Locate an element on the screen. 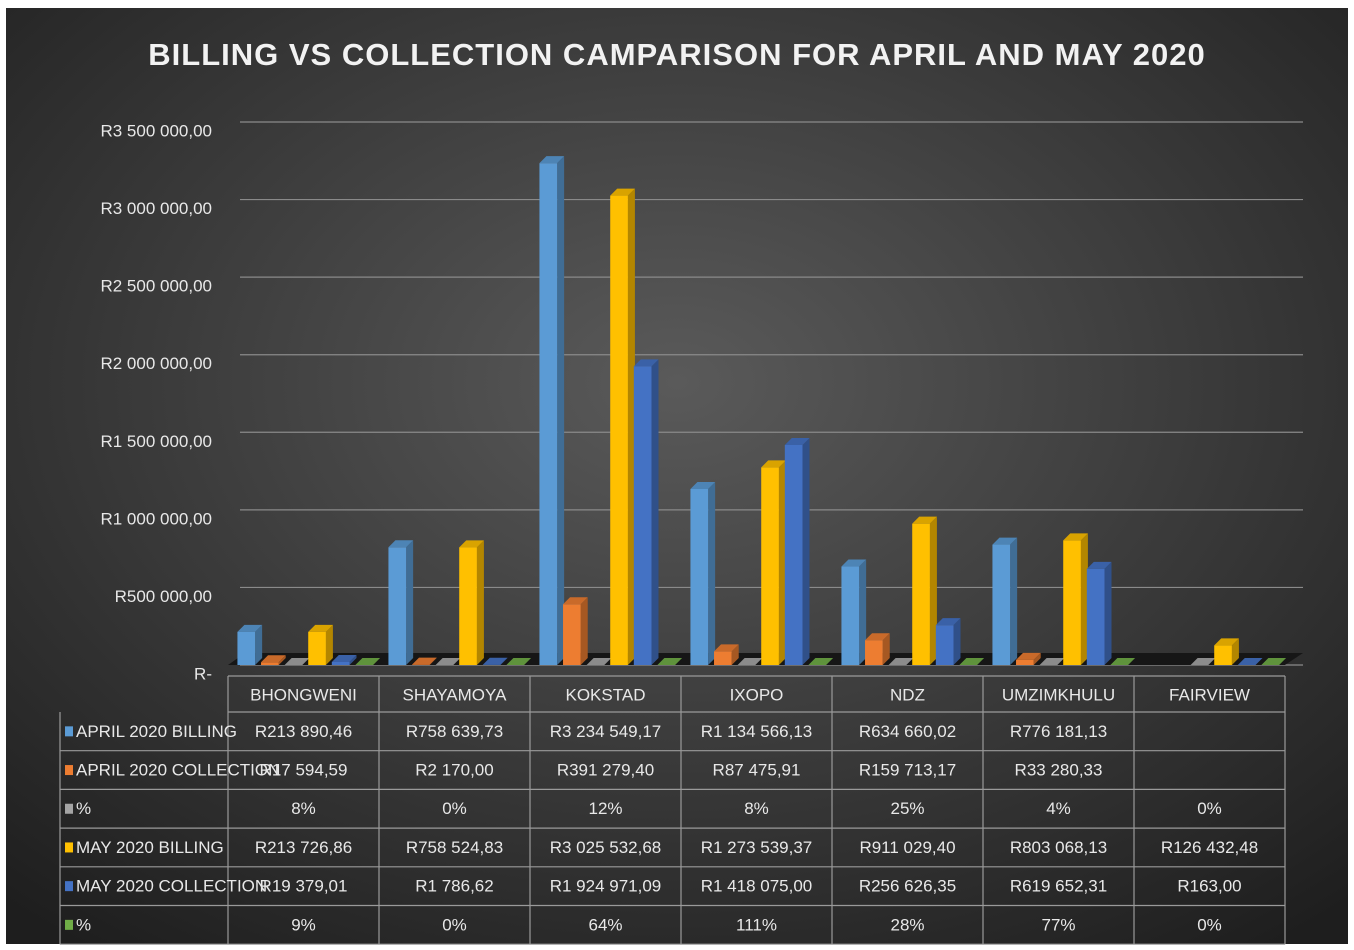 The image size is (1354, 950). table-value: 9% is located at coordinates (303, 924).